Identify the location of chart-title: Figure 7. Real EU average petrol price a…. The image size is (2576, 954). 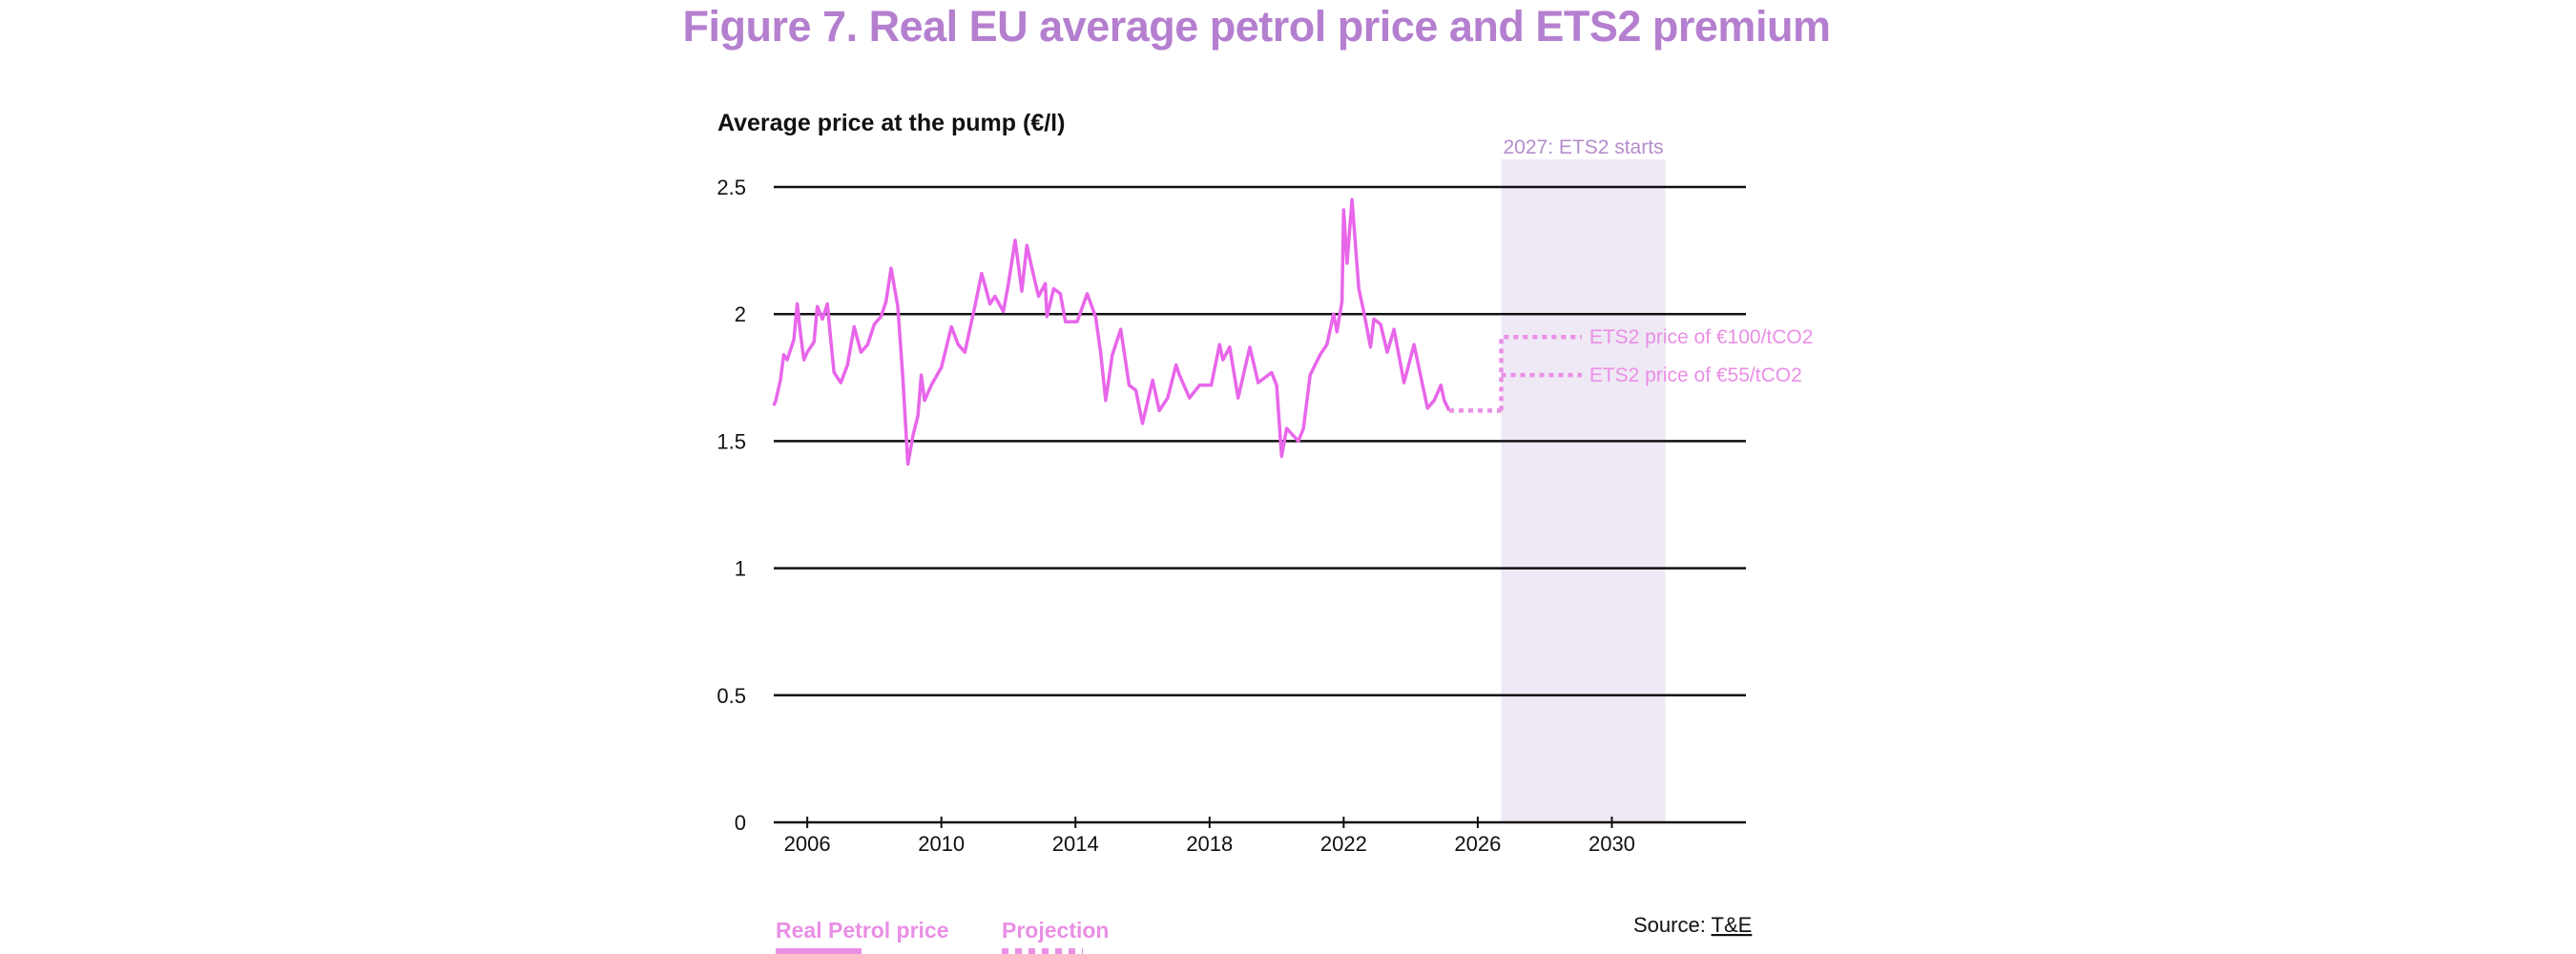
(1256, 26).